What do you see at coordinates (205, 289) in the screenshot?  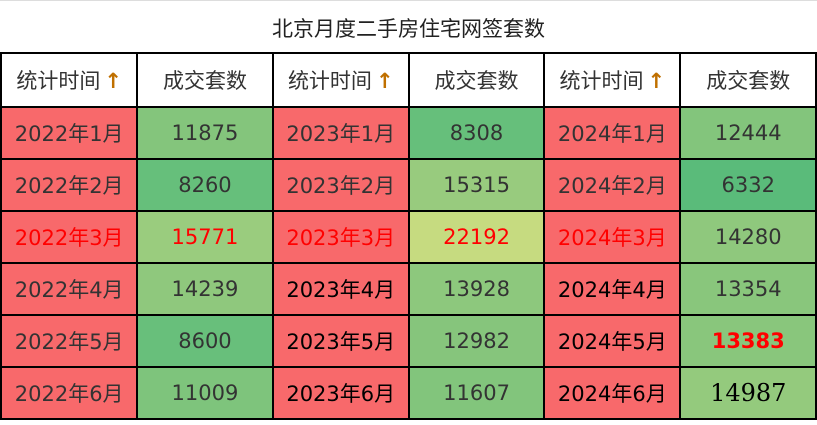 I see `cell-count: 14239` at bounding box center [205, 289].